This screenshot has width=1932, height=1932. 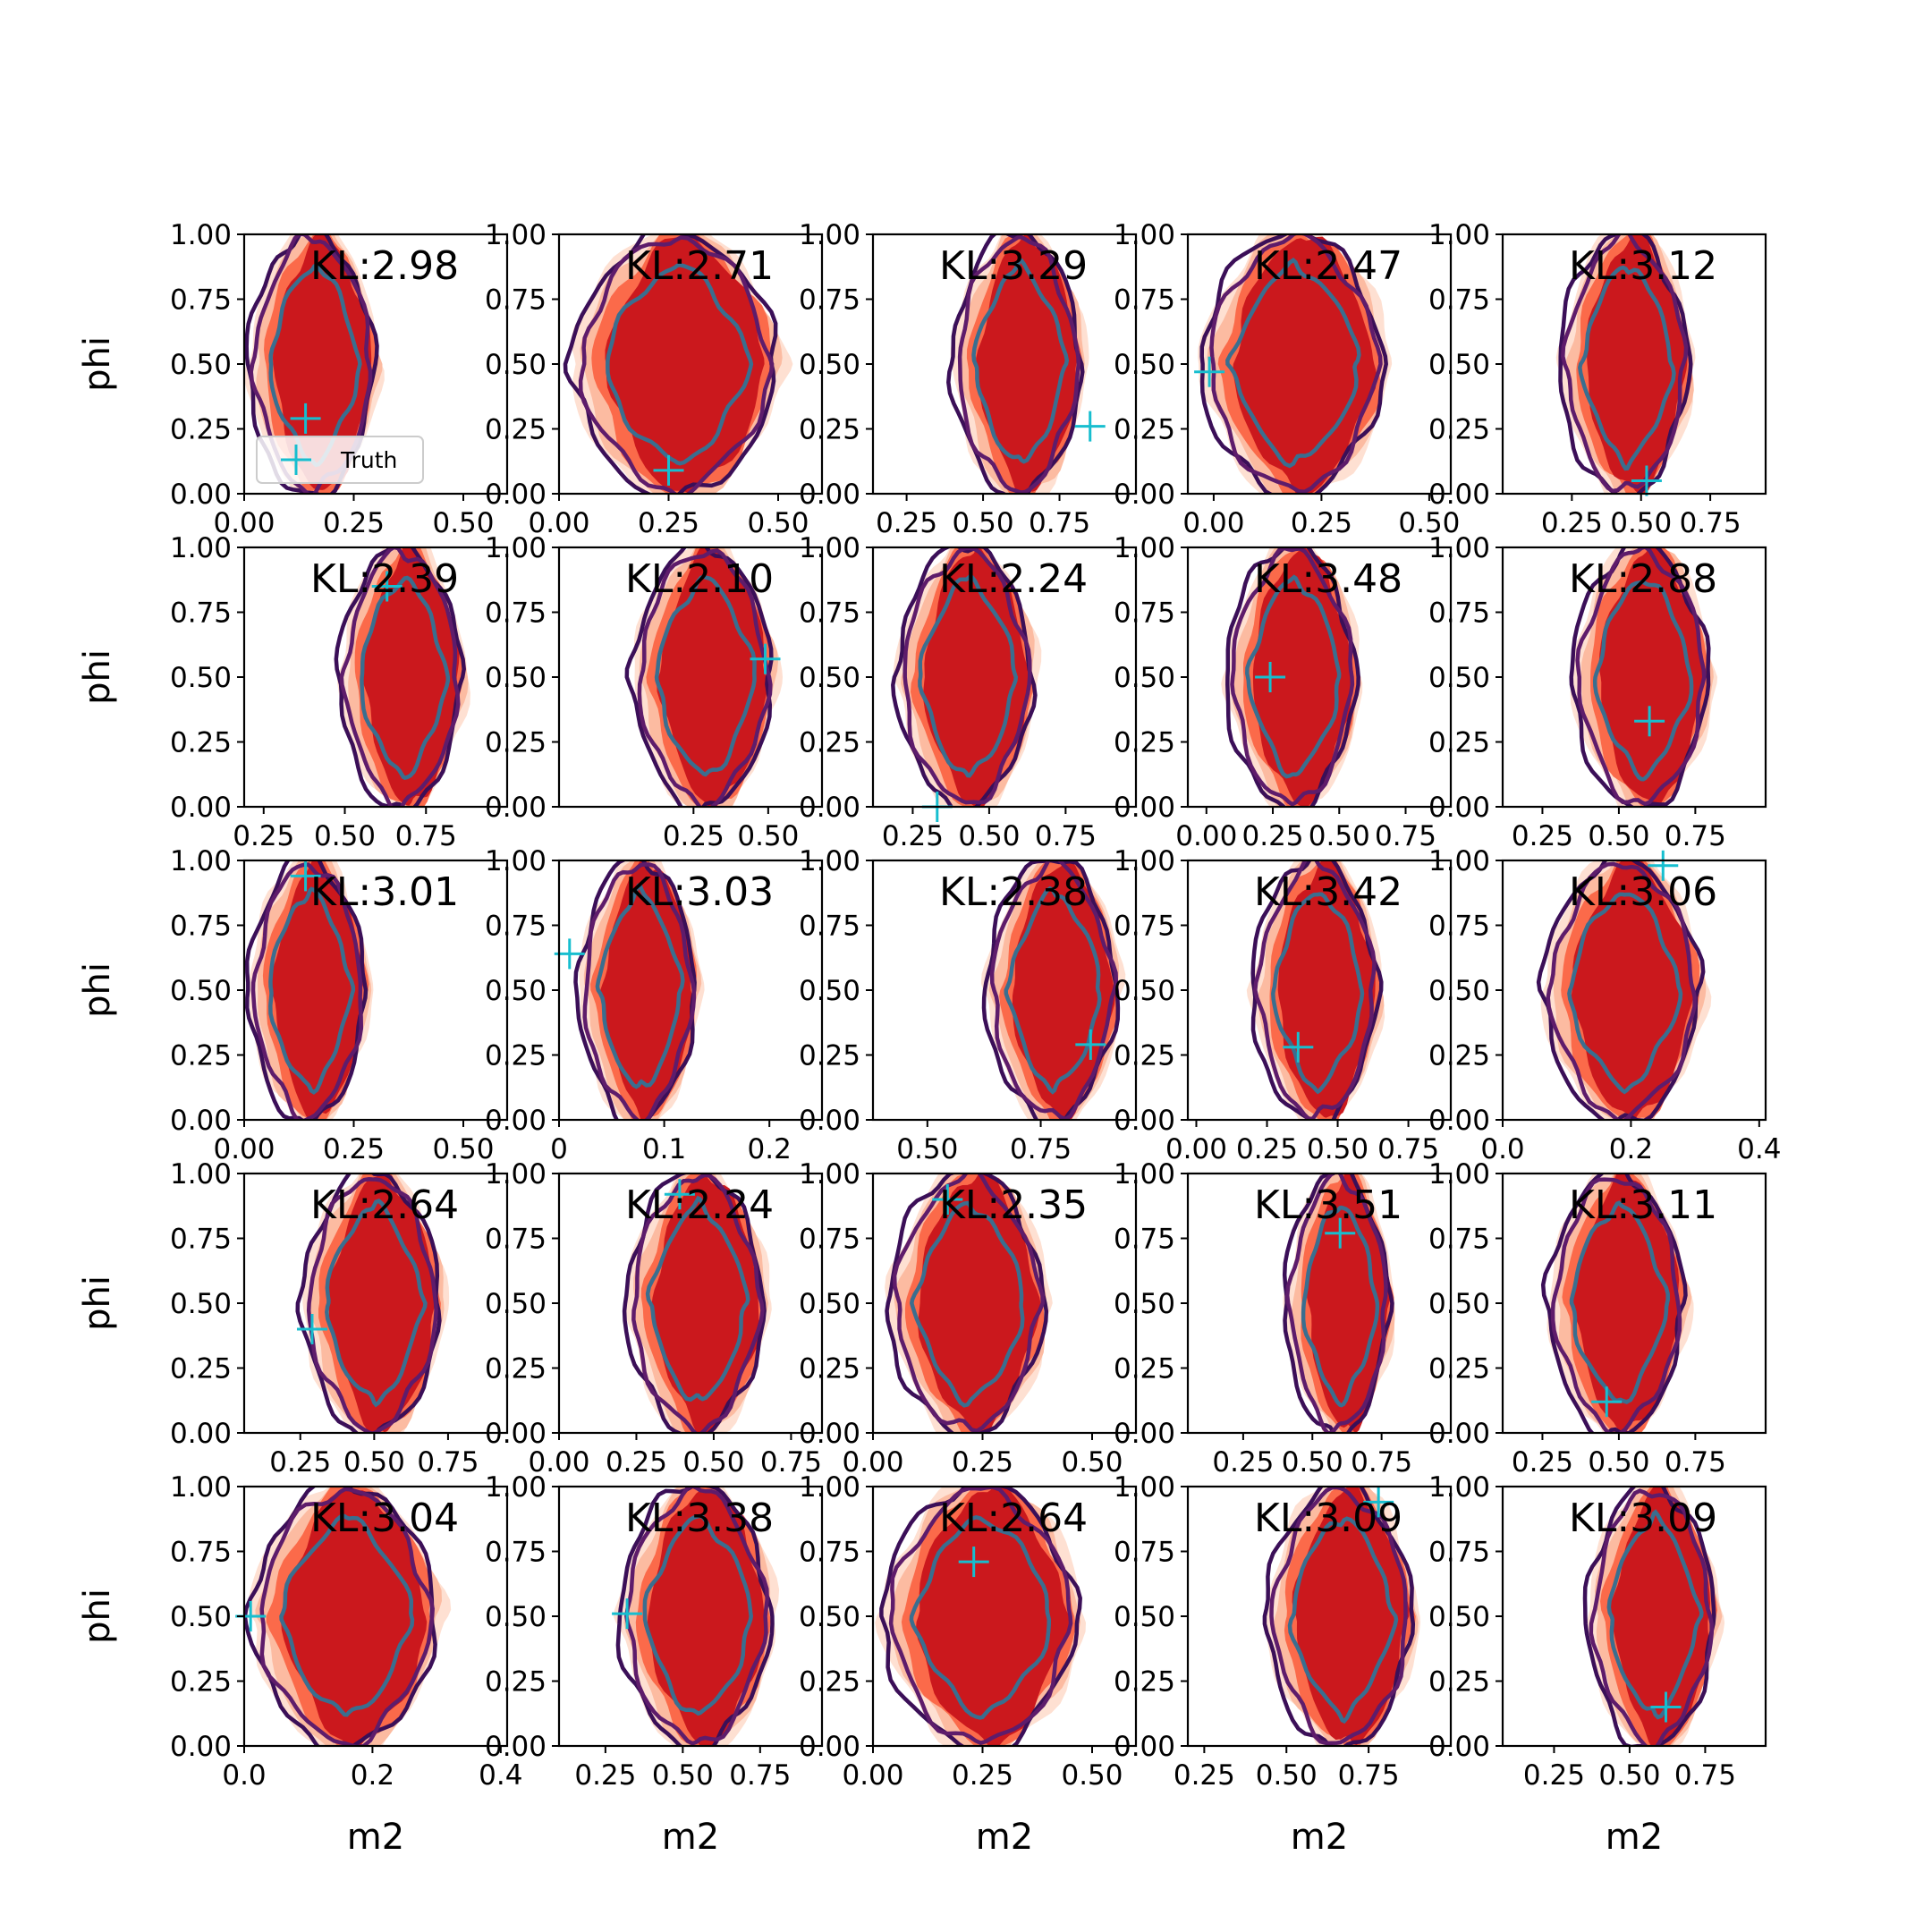 What do you see at coordinates (1013, 579) in the screenshot?
I see `kl-label: KL:2.24` at bounding box center [1013, 579].